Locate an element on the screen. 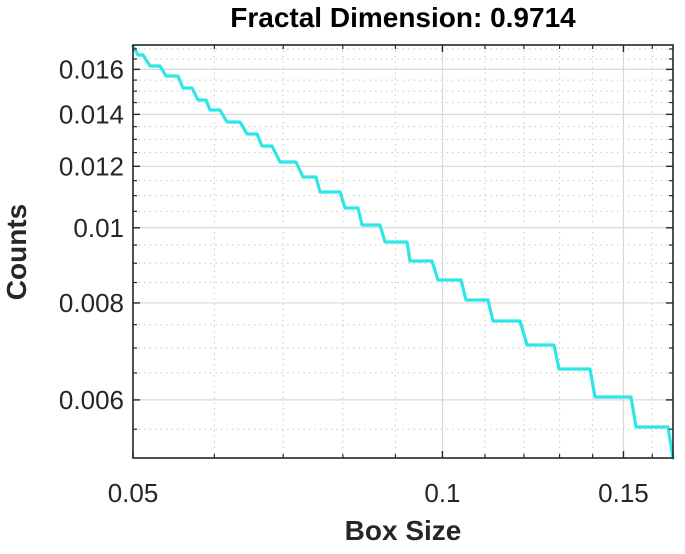  x-axis-label: Box Size is located at coordinates (403, 530).